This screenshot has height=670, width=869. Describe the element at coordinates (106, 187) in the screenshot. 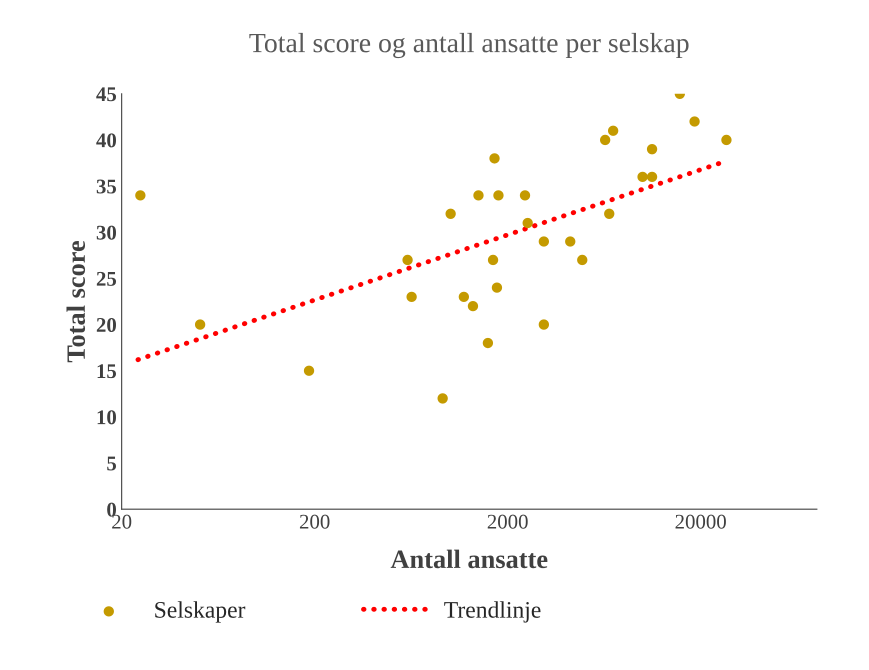

I see `y-tick-label: 35` at that location.